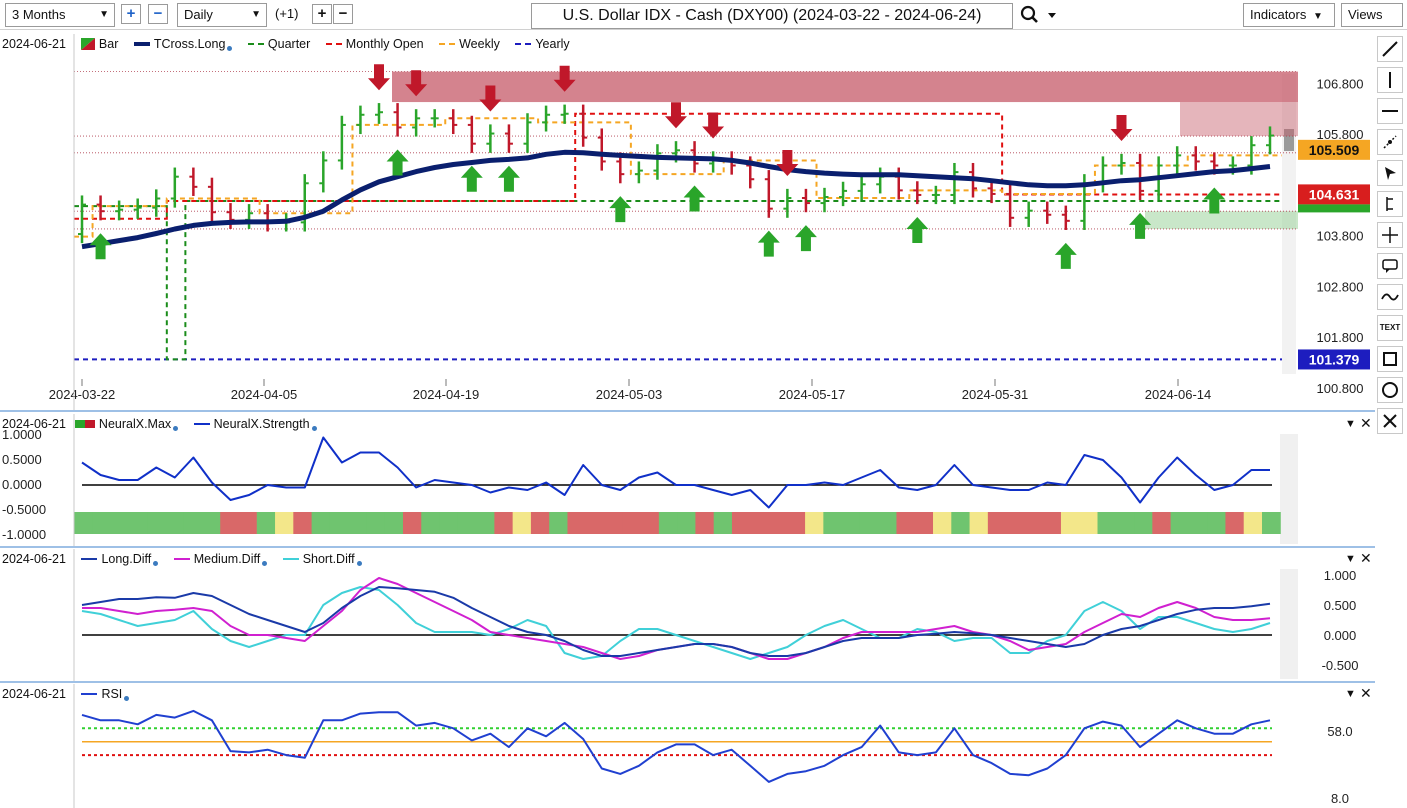 The width and height of the screenshot is (1407, 808). What do you see at coordinates (1390, 49) in the screenshot?
I see `trendline-tool-icon` at bounding box center [1390, 49].